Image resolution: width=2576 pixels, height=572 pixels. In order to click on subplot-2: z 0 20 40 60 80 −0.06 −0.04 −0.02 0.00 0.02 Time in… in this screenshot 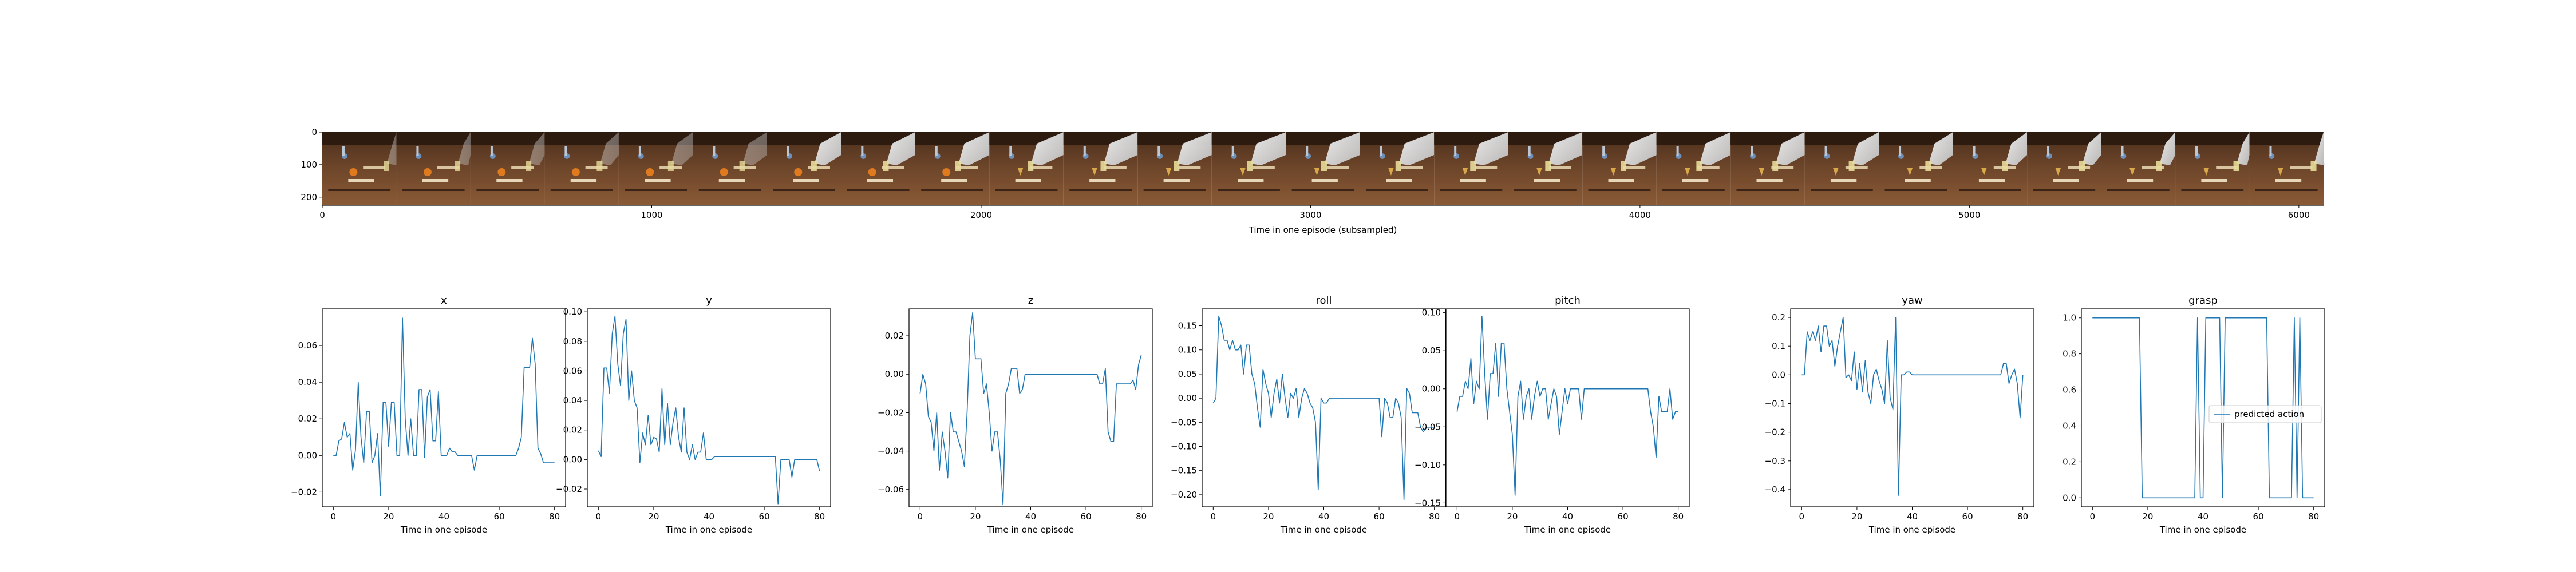, I will do `click(1015, 415)`.